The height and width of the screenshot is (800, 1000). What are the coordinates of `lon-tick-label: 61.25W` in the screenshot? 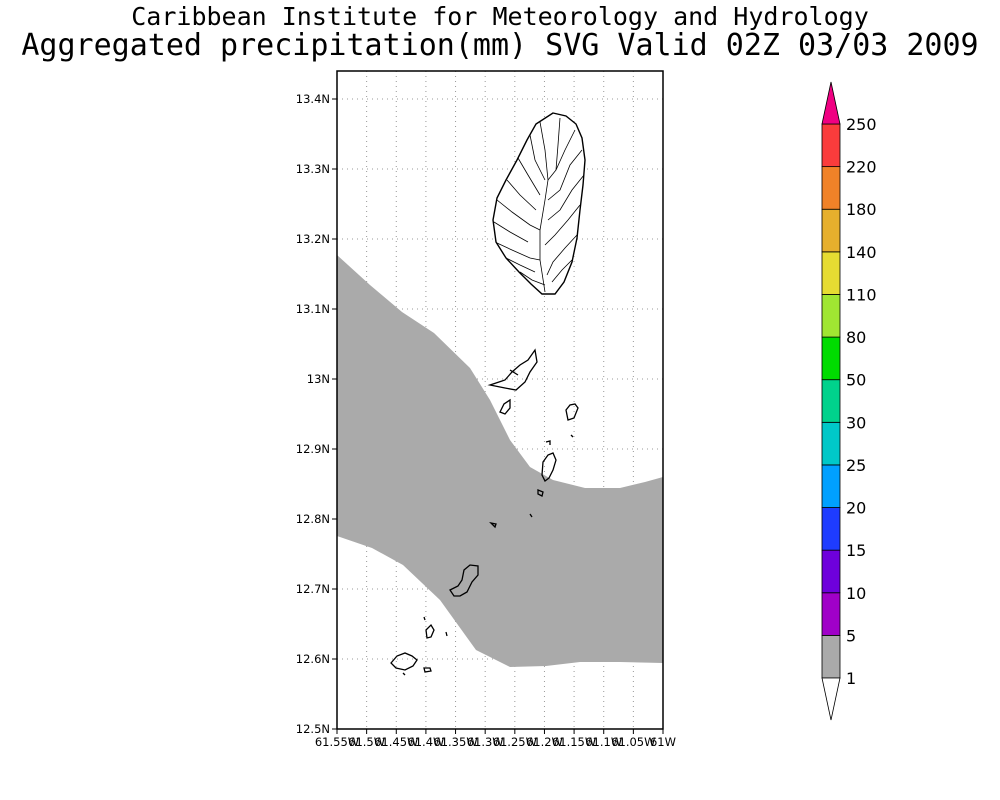 It's located at (515, 742).